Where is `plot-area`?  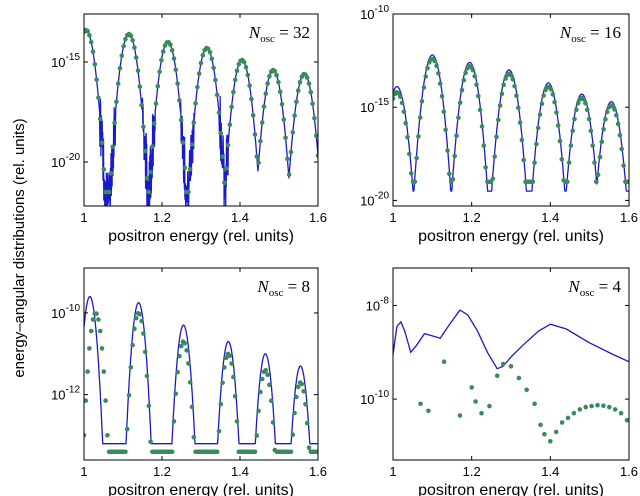 plot-area is located at coordinates (511, 376).